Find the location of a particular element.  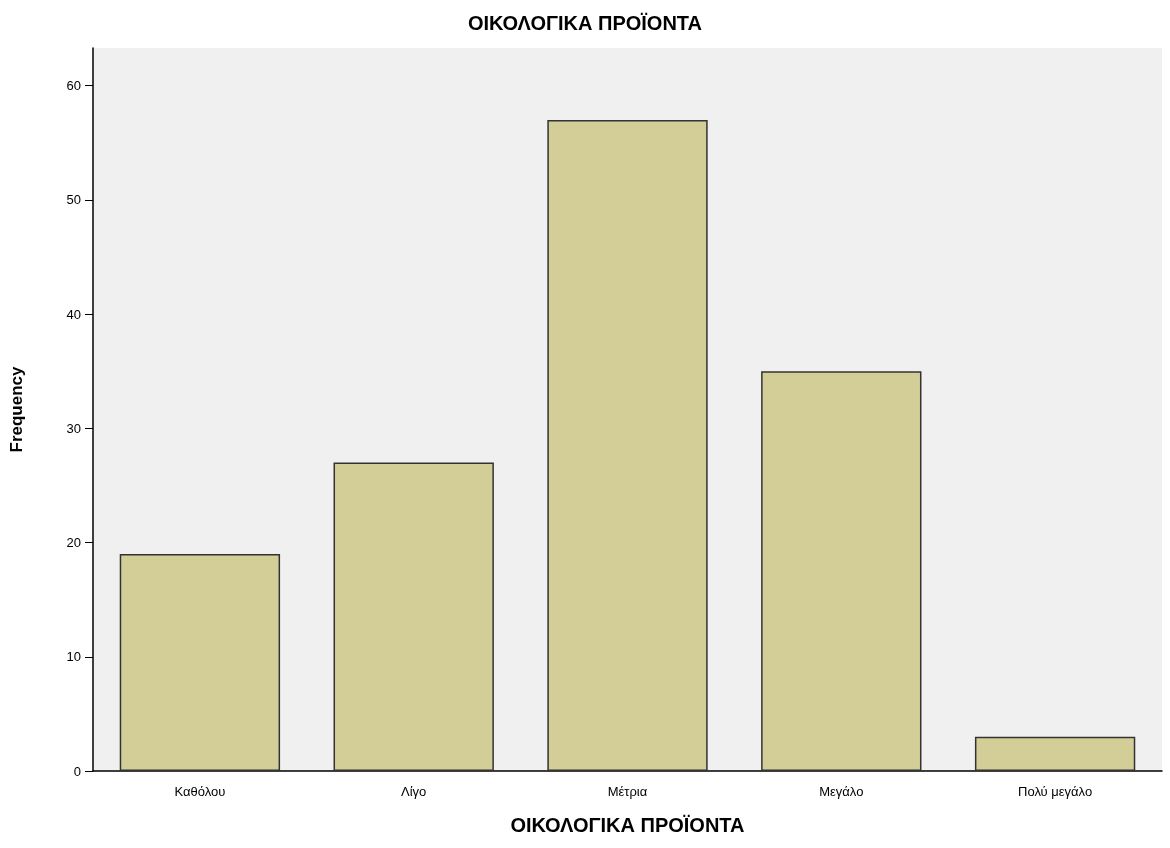

y-tick-label: 20 is located at coordinates (73, 543).